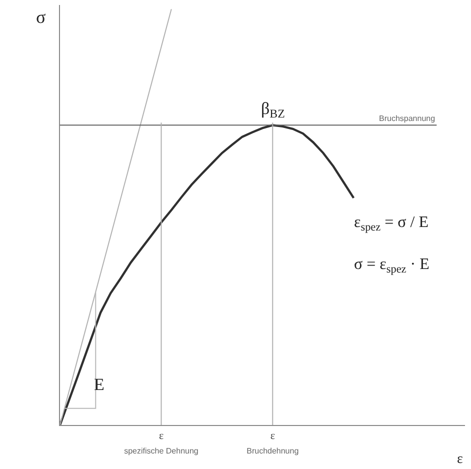  I want to click on annotation: ε$_{spez}$ = σ / E, so click(391, 224).